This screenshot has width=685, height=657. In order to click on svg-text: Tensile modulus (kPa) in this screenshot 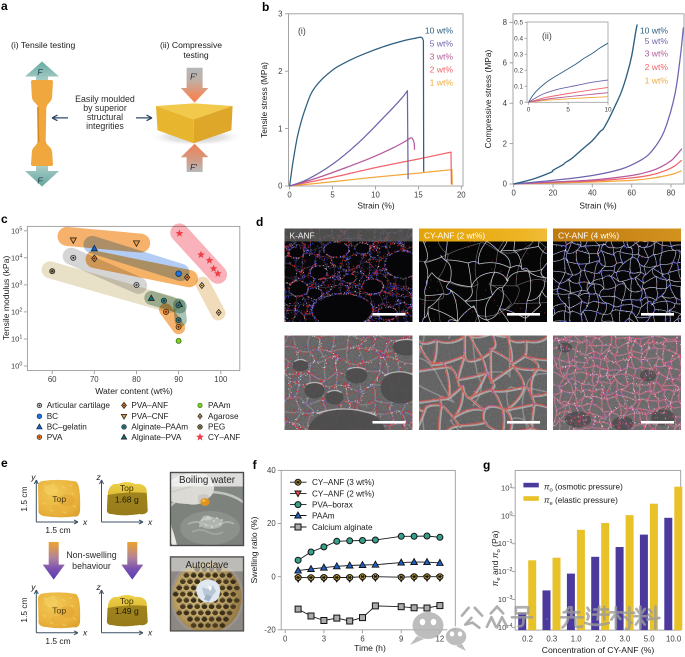, I will do `click(6, 298)`.